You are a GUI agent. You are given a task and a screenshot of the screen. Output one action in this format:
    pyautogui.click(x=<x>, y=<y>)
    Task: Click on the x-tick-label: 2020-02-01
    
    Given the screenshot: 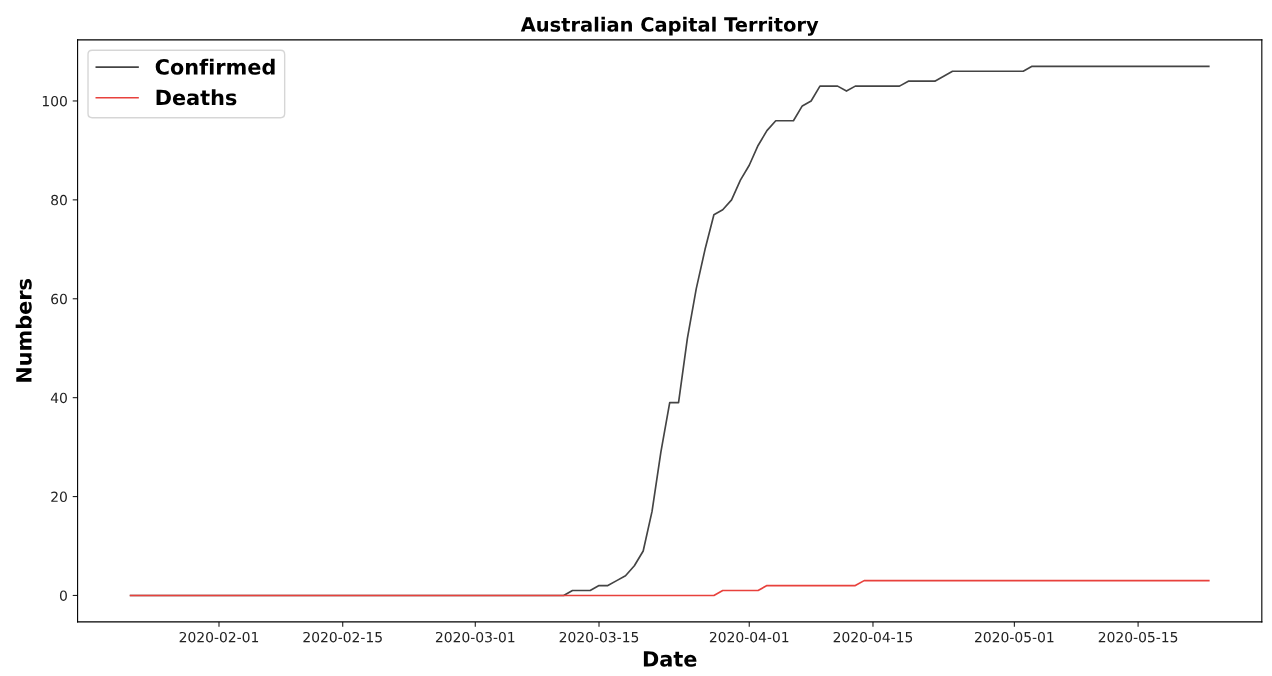 What is the action you would take?
    pyautogui.click(x=219, y=637)
    